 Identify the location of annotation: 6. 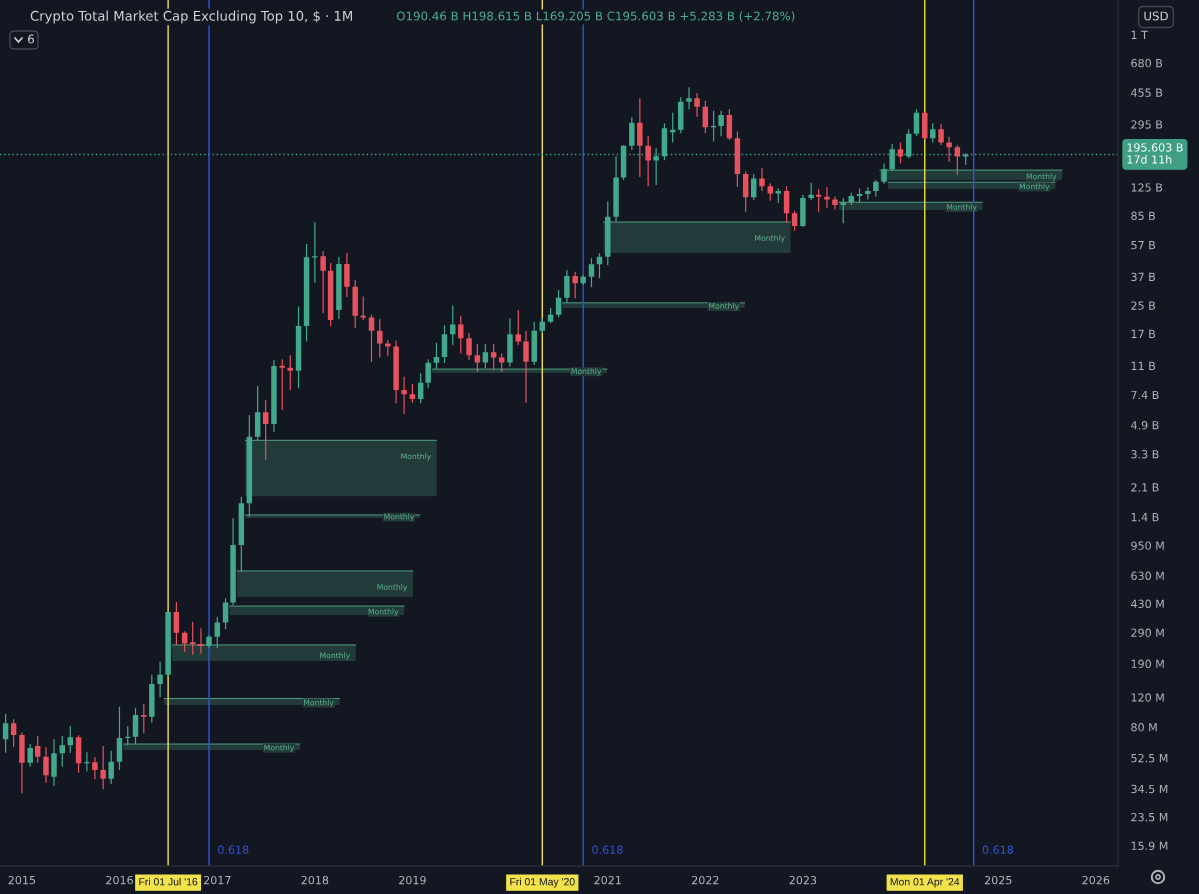
(31, 39).